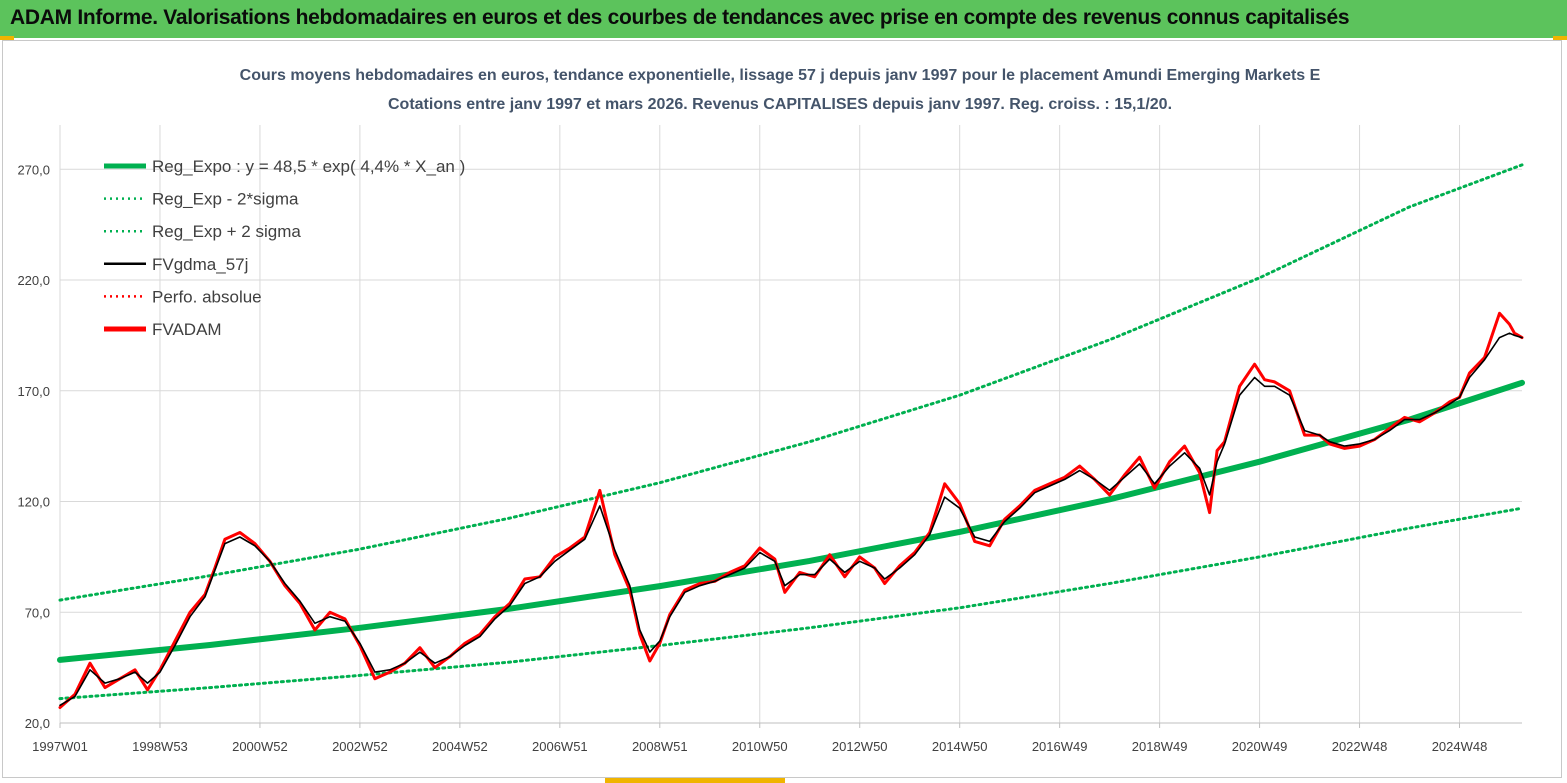  I want to click on x-tick-label: 2002W52, so click(360, 746).